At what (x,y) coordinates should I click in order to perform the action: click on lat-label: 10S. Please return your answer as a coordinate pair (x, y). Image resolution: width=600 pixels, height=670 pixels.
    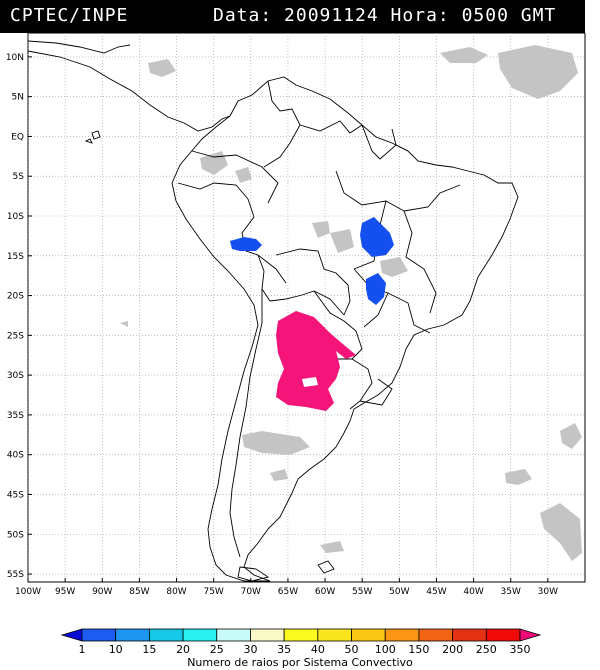
    Looking at the image, I should click on (15, 217).